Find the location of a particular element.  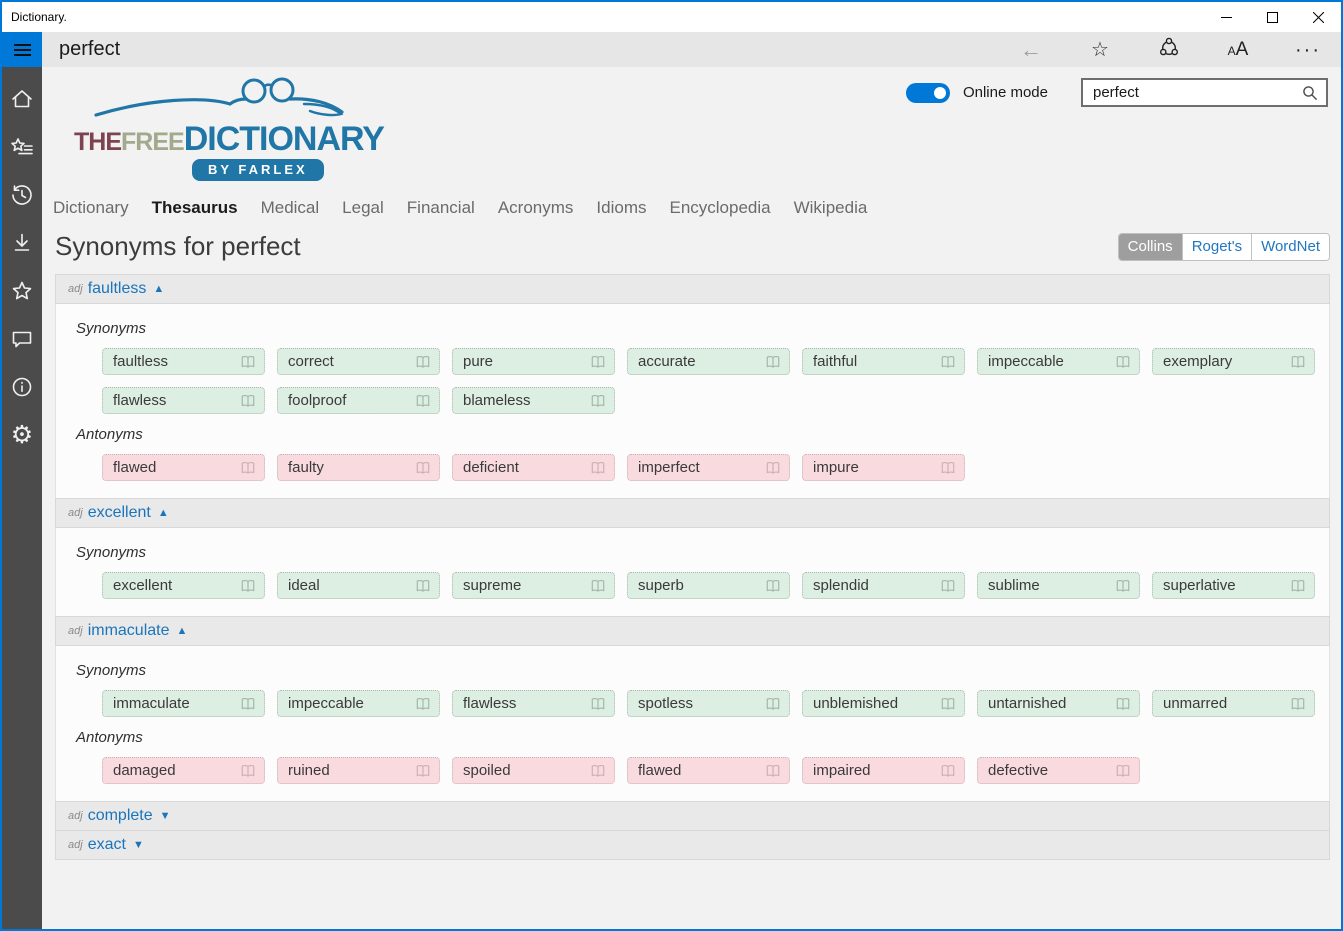

synonym-chip-unmarred: unmarred is located at coordinates (1233, 703).